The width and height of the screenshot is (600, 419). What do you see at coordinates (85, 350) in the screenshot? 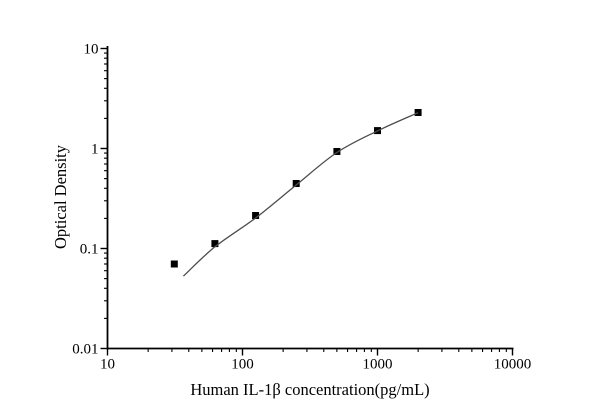
I see `y-tick-label: 0.01` at bounding box center [85, 350].